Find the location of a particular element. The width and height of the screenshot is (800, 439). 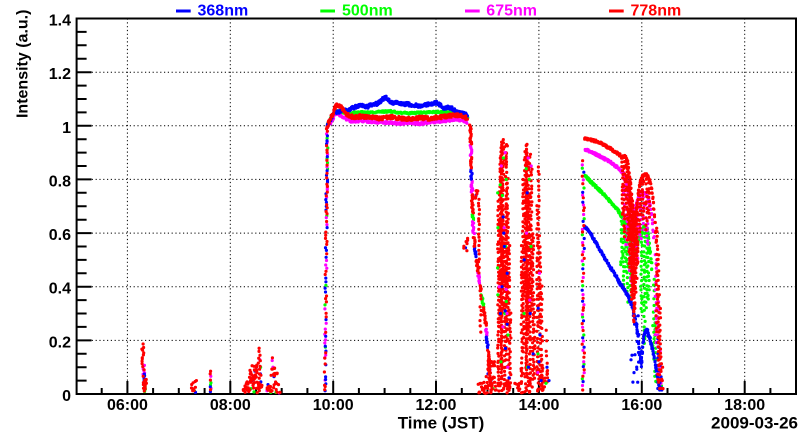

svg-text: 14:00 is located at coordinates (538, 405).